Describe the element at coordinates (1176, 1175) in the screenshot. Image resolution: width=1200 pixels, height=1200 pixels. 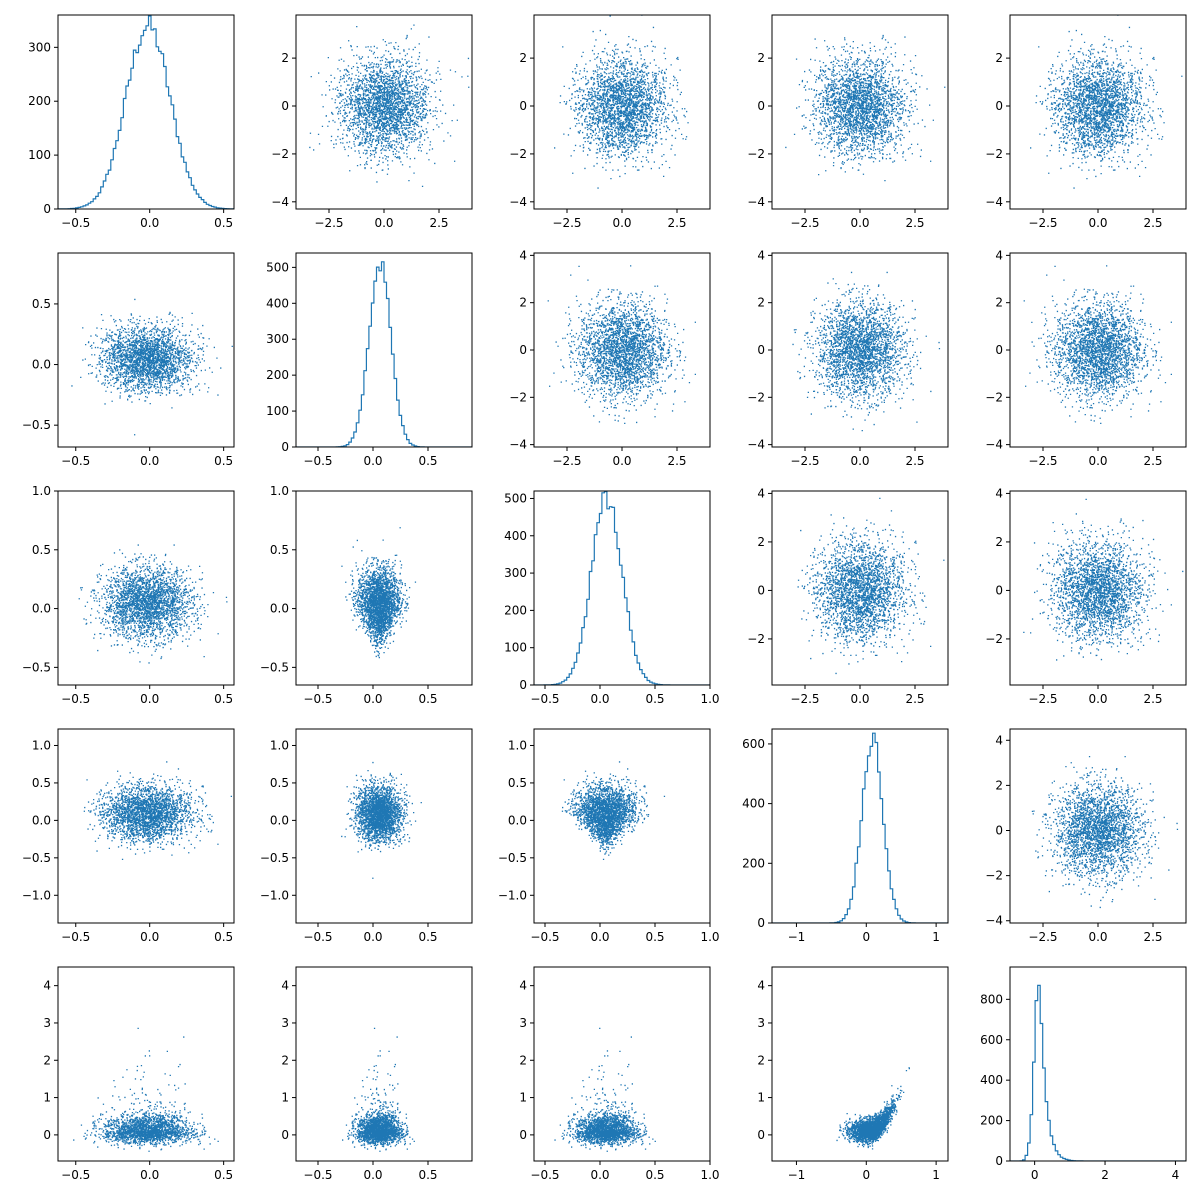
I see `x-tick-label: 4` at that location.